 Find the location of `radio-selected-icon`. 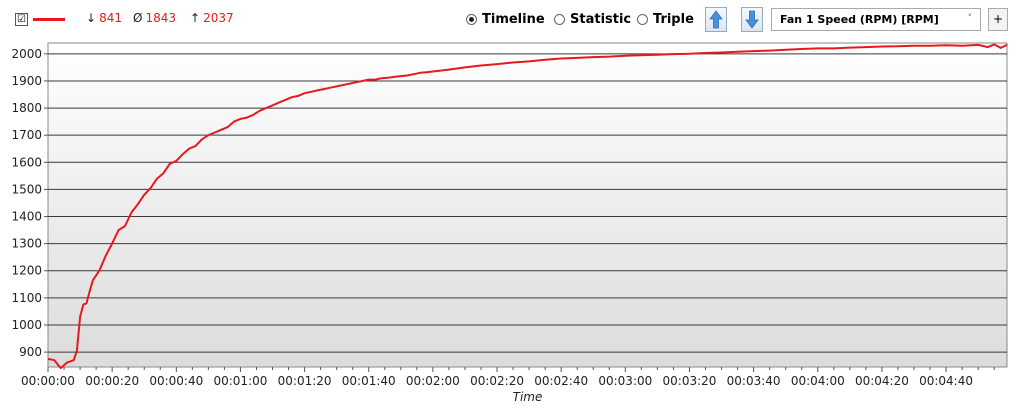

radio-selected-icon is located at coordinates (471, 19).